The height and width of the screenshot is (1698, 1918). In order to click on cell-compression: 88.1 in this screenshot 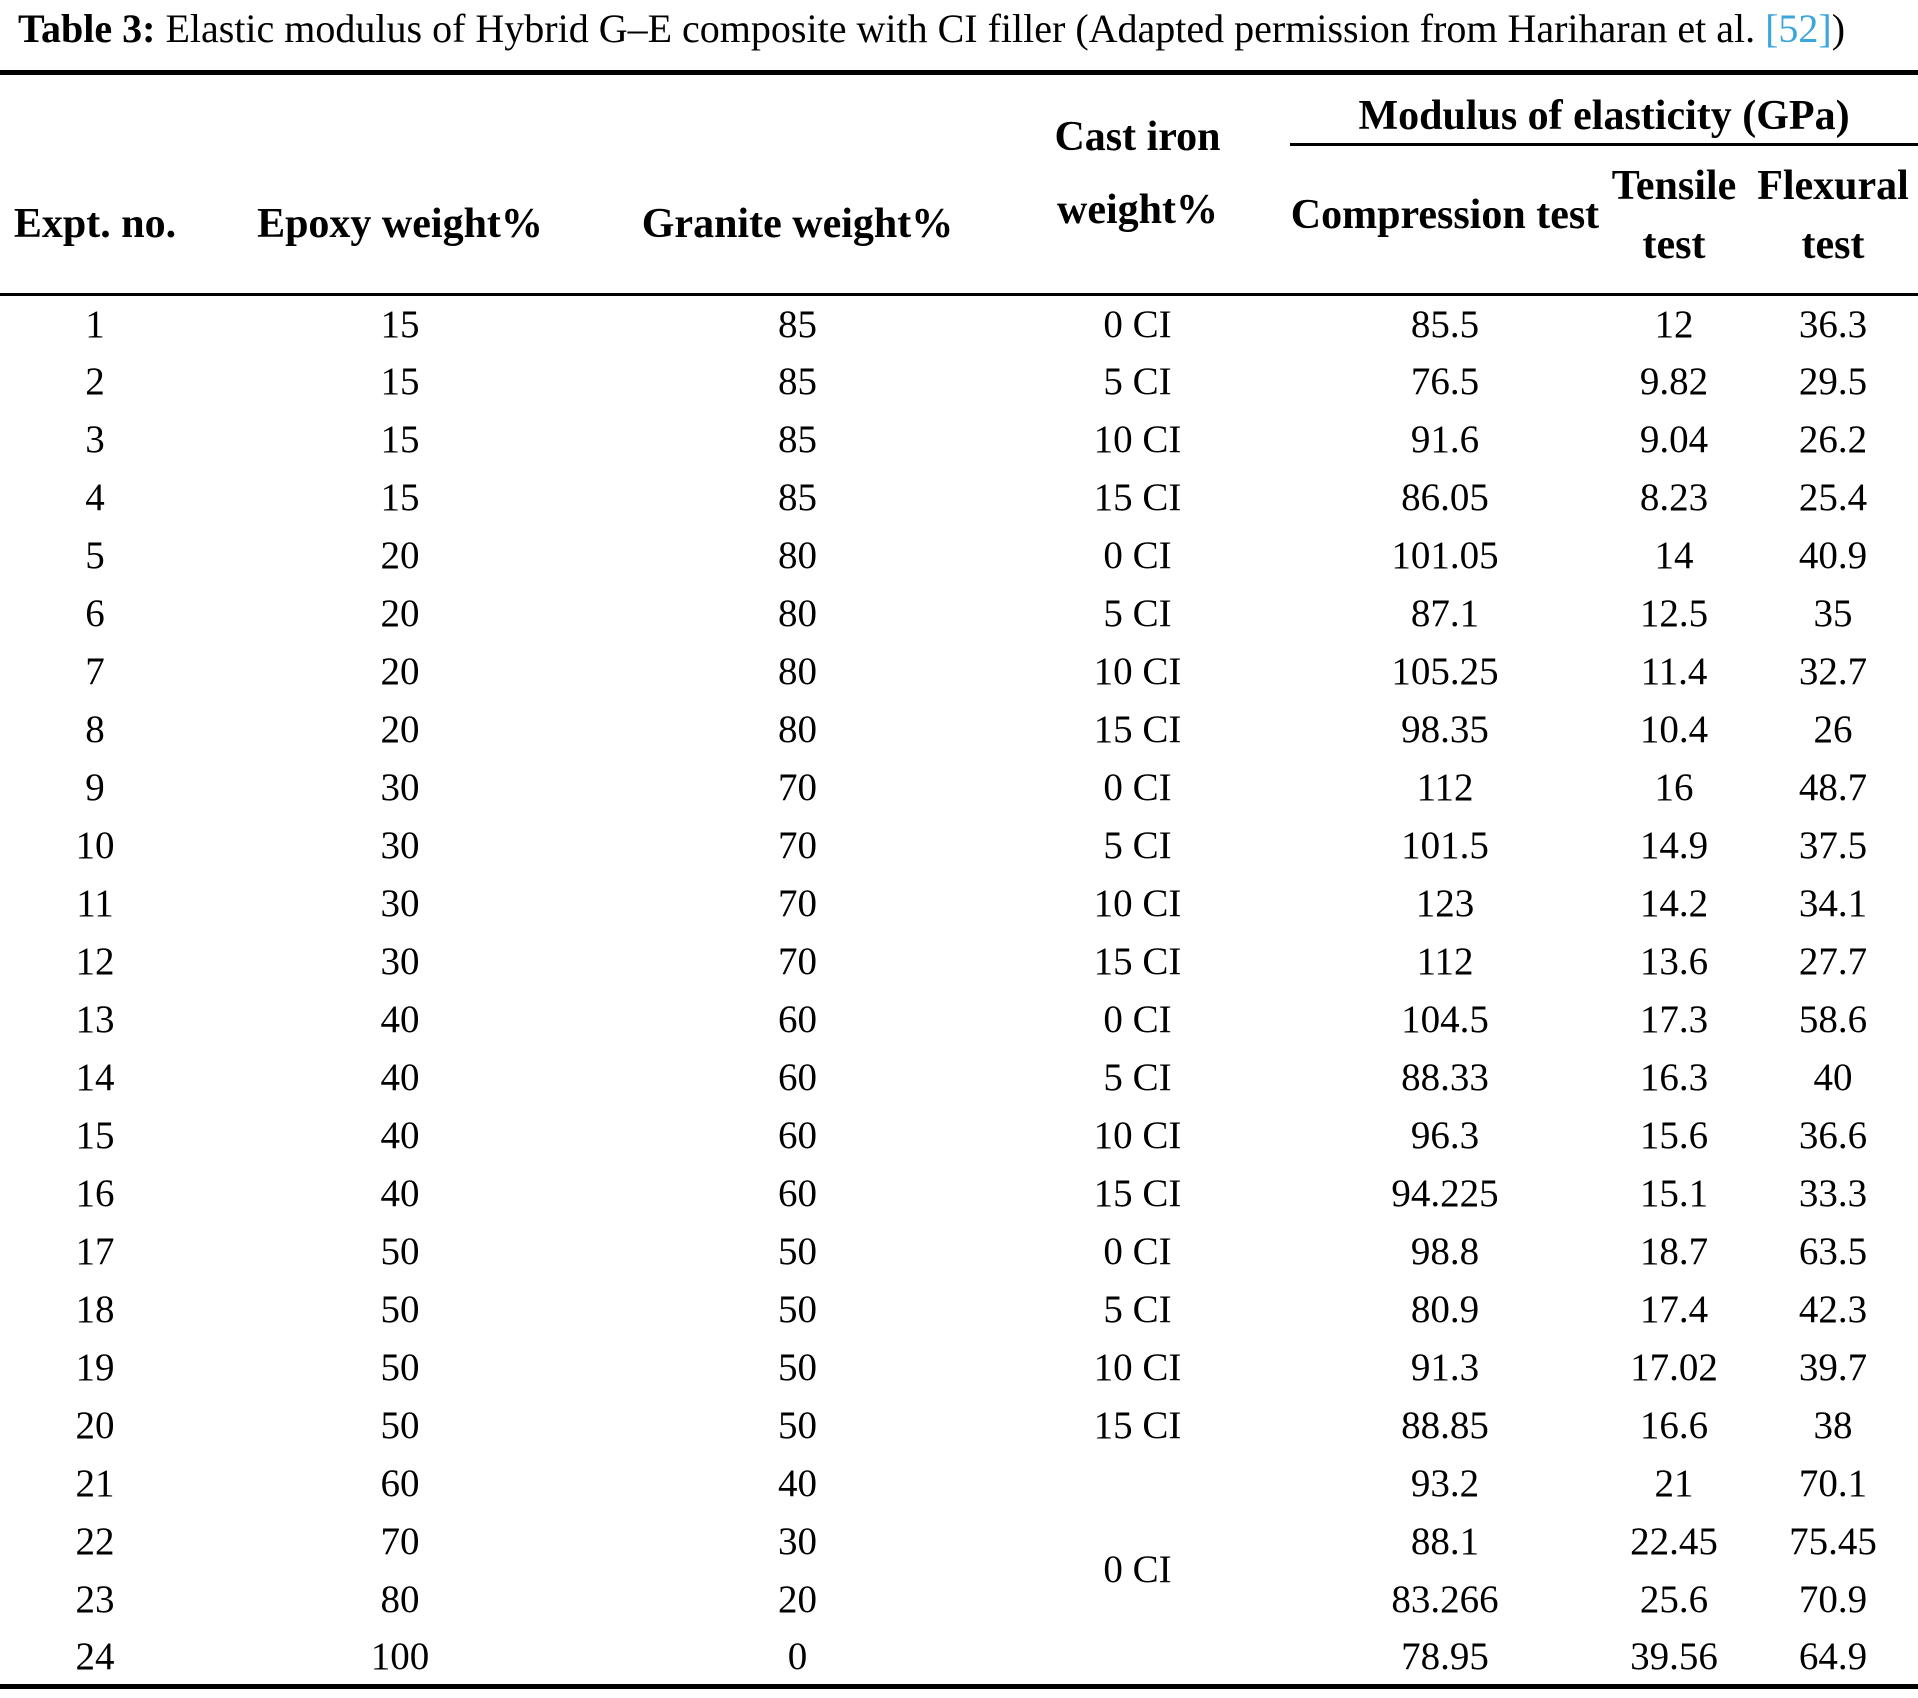, I will do `click(1445, 1541)`.